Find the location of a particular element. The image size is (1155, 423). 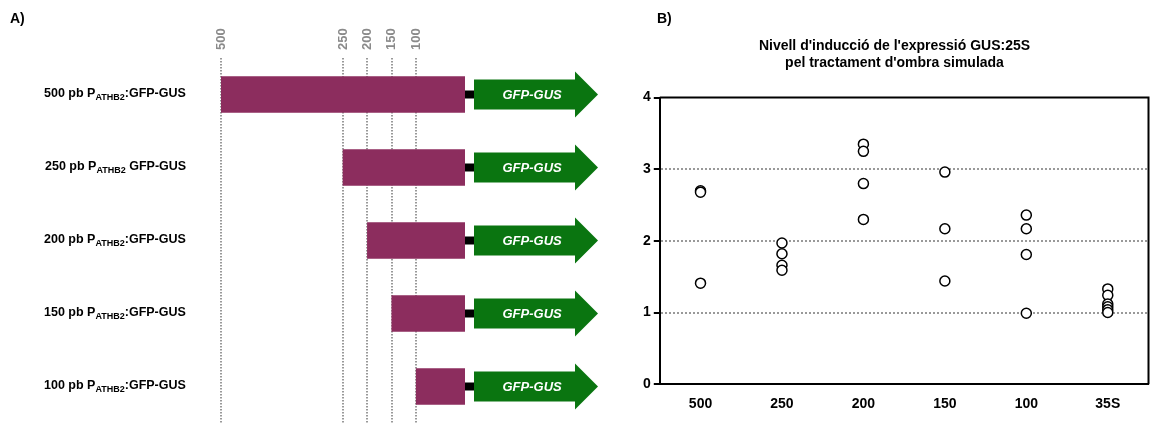

text: A) is located at coordinates (17, 18).